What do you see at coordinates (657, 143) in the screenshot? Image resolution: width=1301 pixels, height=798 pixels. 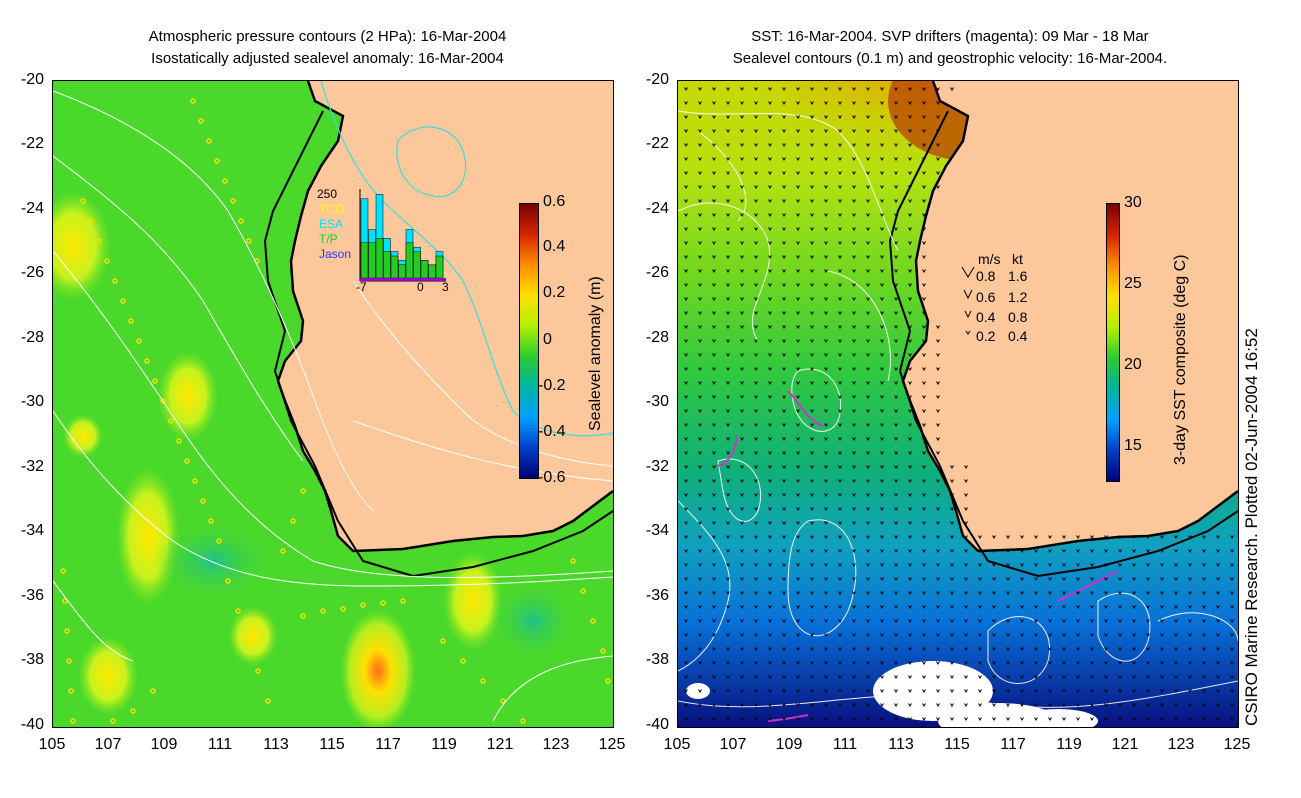 I see `right-ytick-1: -22` at bounding box center [657, 143].